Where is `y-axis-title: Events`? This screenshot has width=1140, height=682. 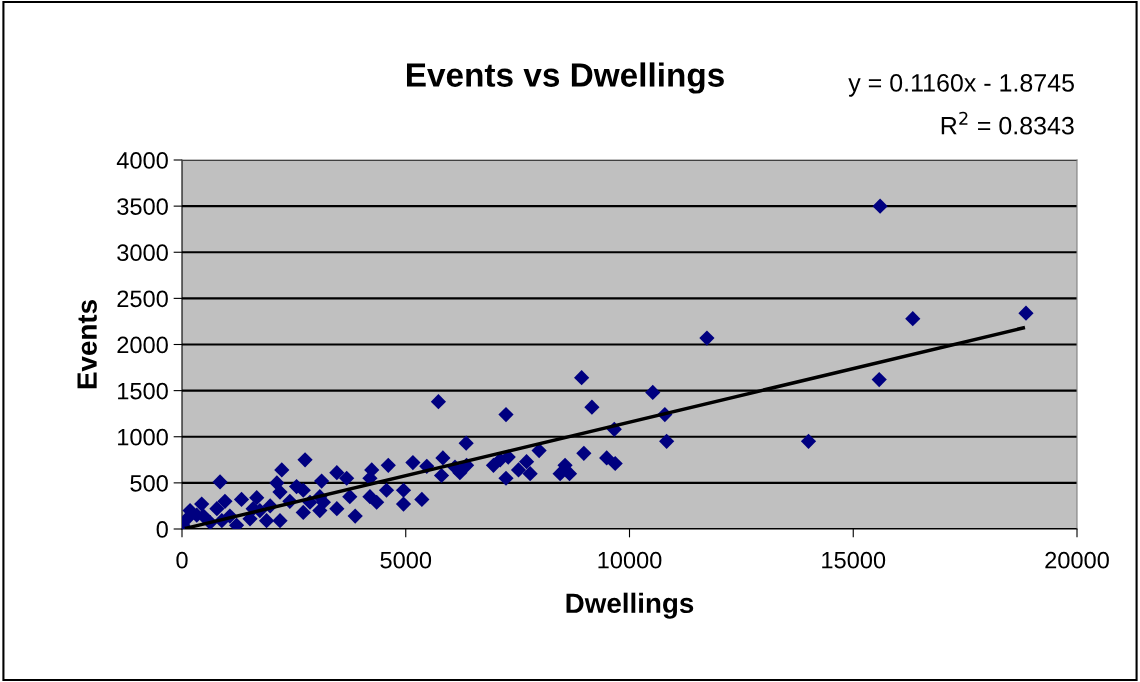 y-axis-title: Events is located at coordinates (87, 344).